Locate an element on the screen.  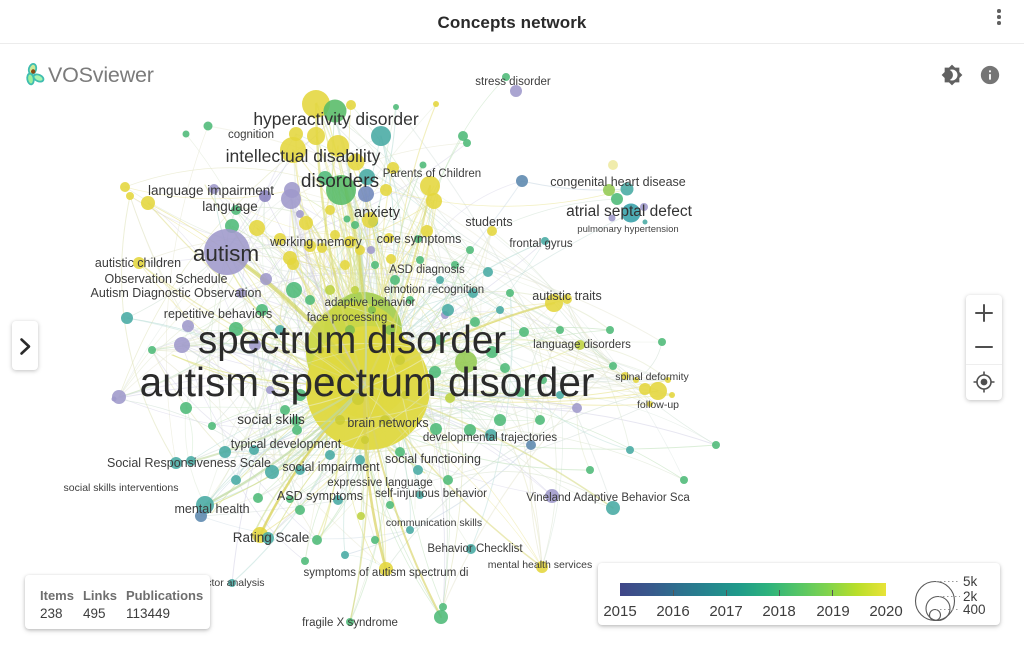
svg-text: Vineland Adaptive Behavior Sca is located at coordinates (608, 498).